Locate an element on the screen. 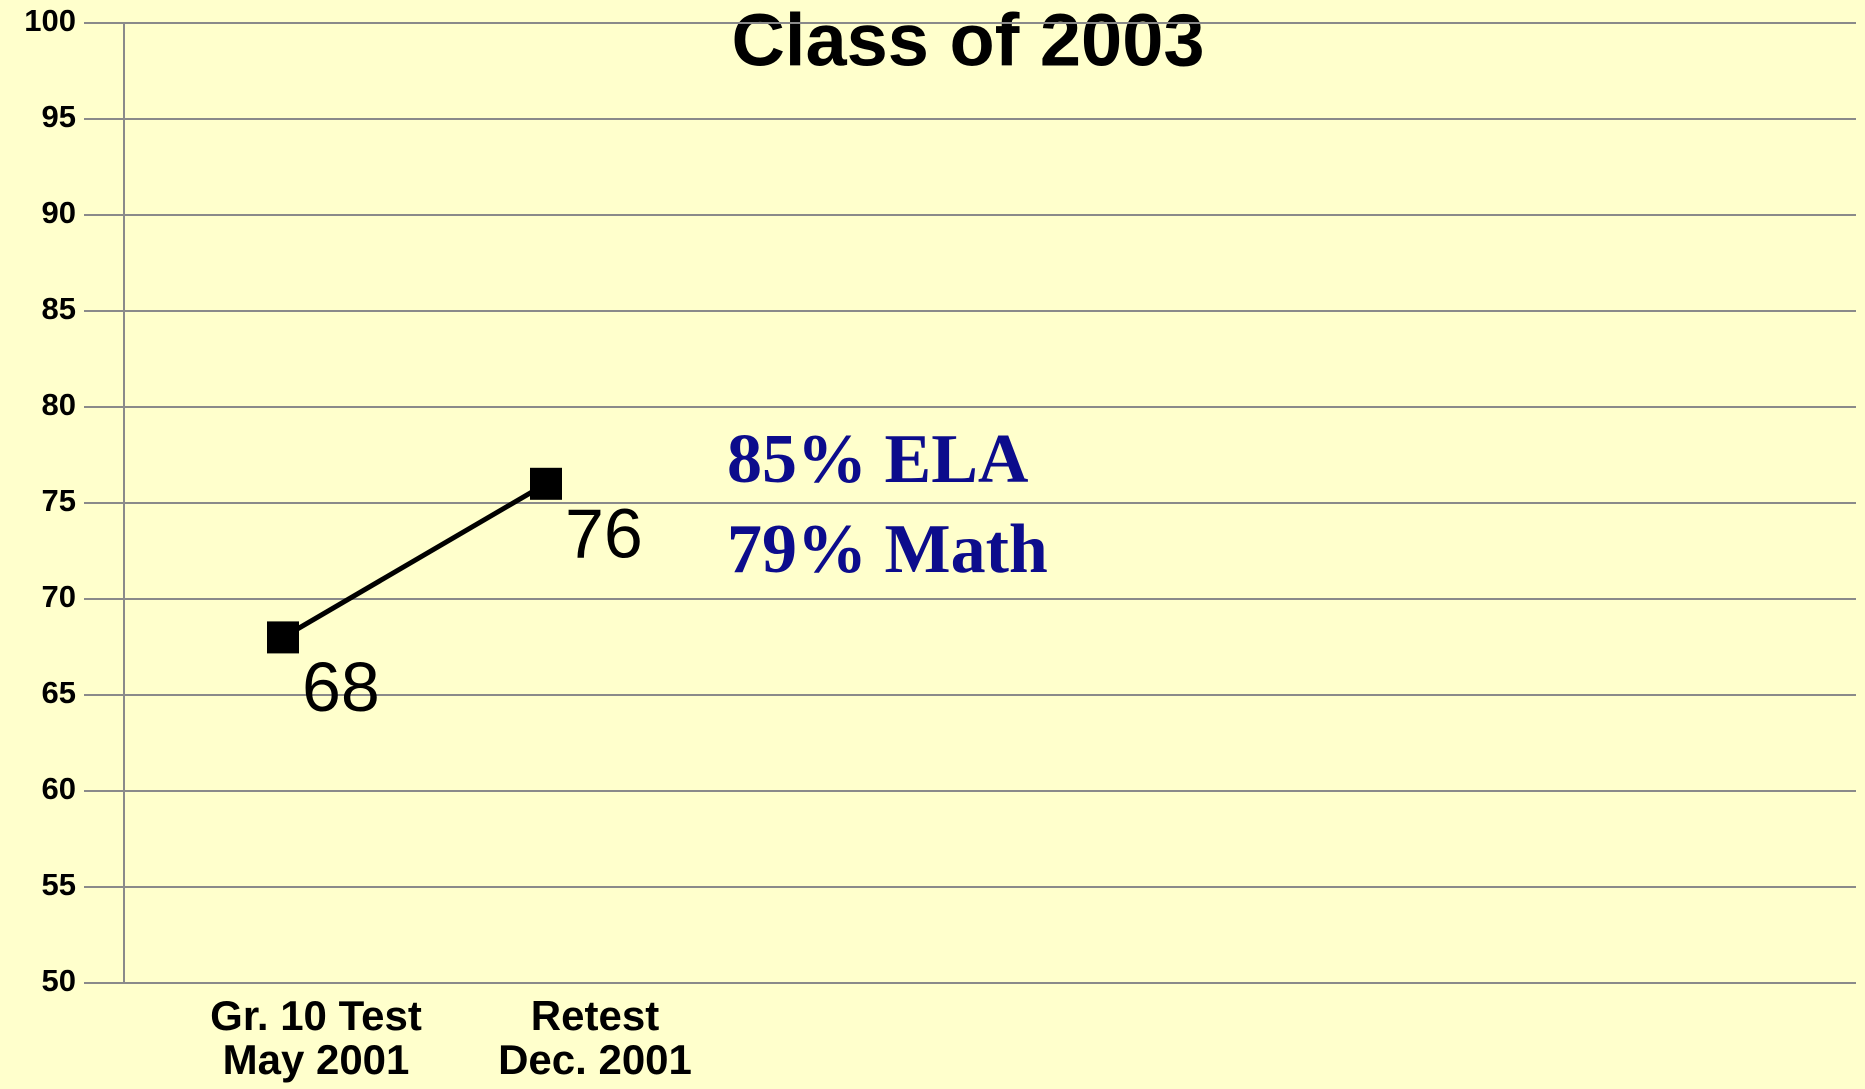 The width and height of the screenshot is (1865, 1089). data-label: 68 is located at coordinates (341, 687).